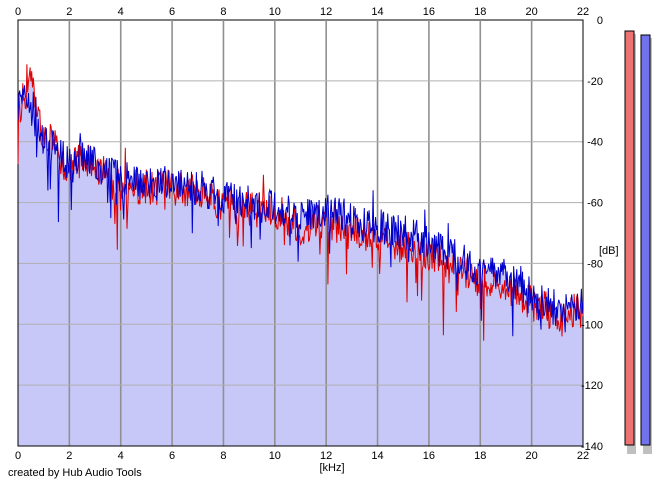  What do you see at coordinates (480, 12) in the screenshot?
I see `x-tick-label-top: 18` at bounding box center [480, 12].